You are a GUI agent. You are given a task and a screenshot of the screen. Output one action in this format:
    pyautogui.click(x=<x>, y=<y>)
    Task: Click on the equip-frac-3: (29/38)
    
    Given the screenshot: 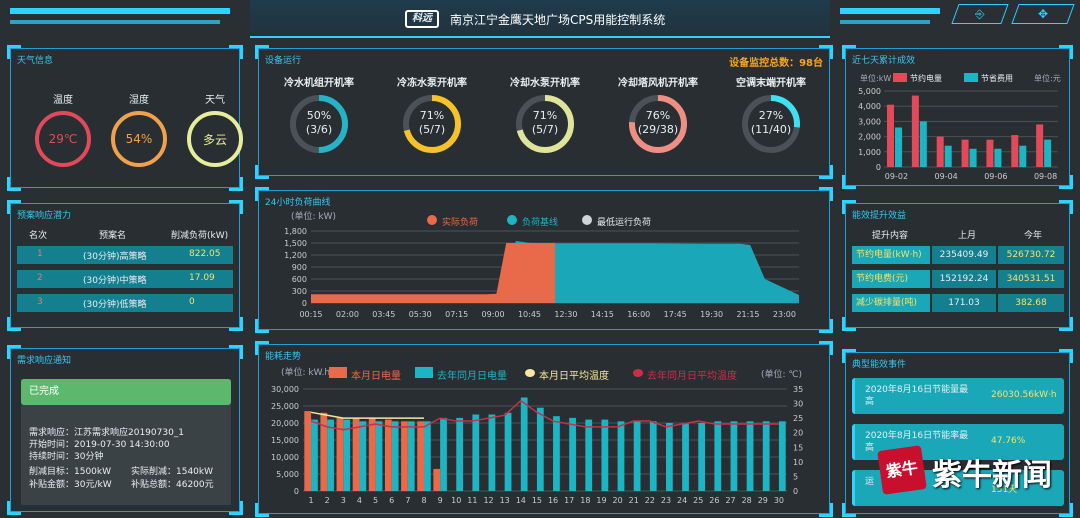 What is the action you would take?
    pyautogui.click(x=658, y=129)
    